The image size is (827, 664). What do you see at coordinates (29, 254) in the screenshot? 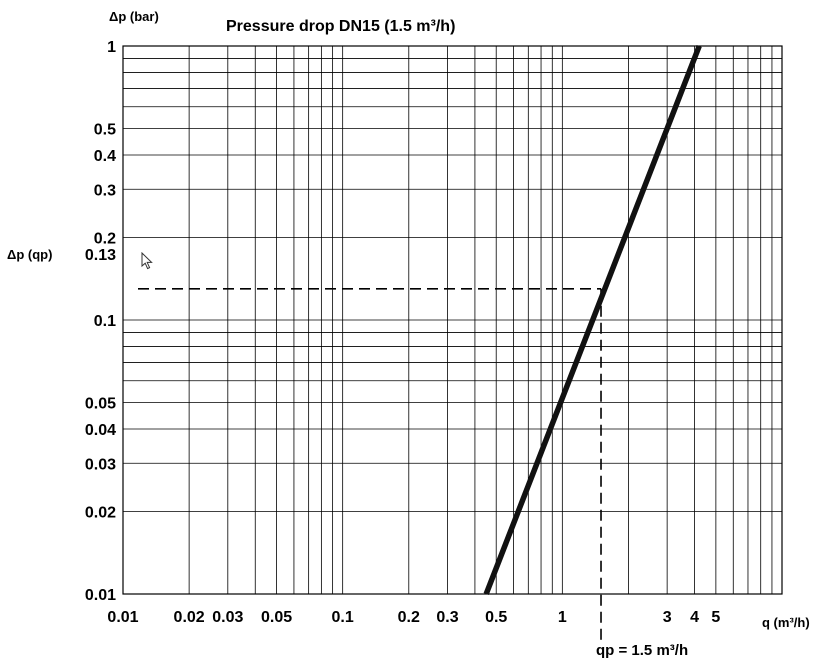
I see `dp-qp-label: Δp (qp)` at bounding box center [29, 254].